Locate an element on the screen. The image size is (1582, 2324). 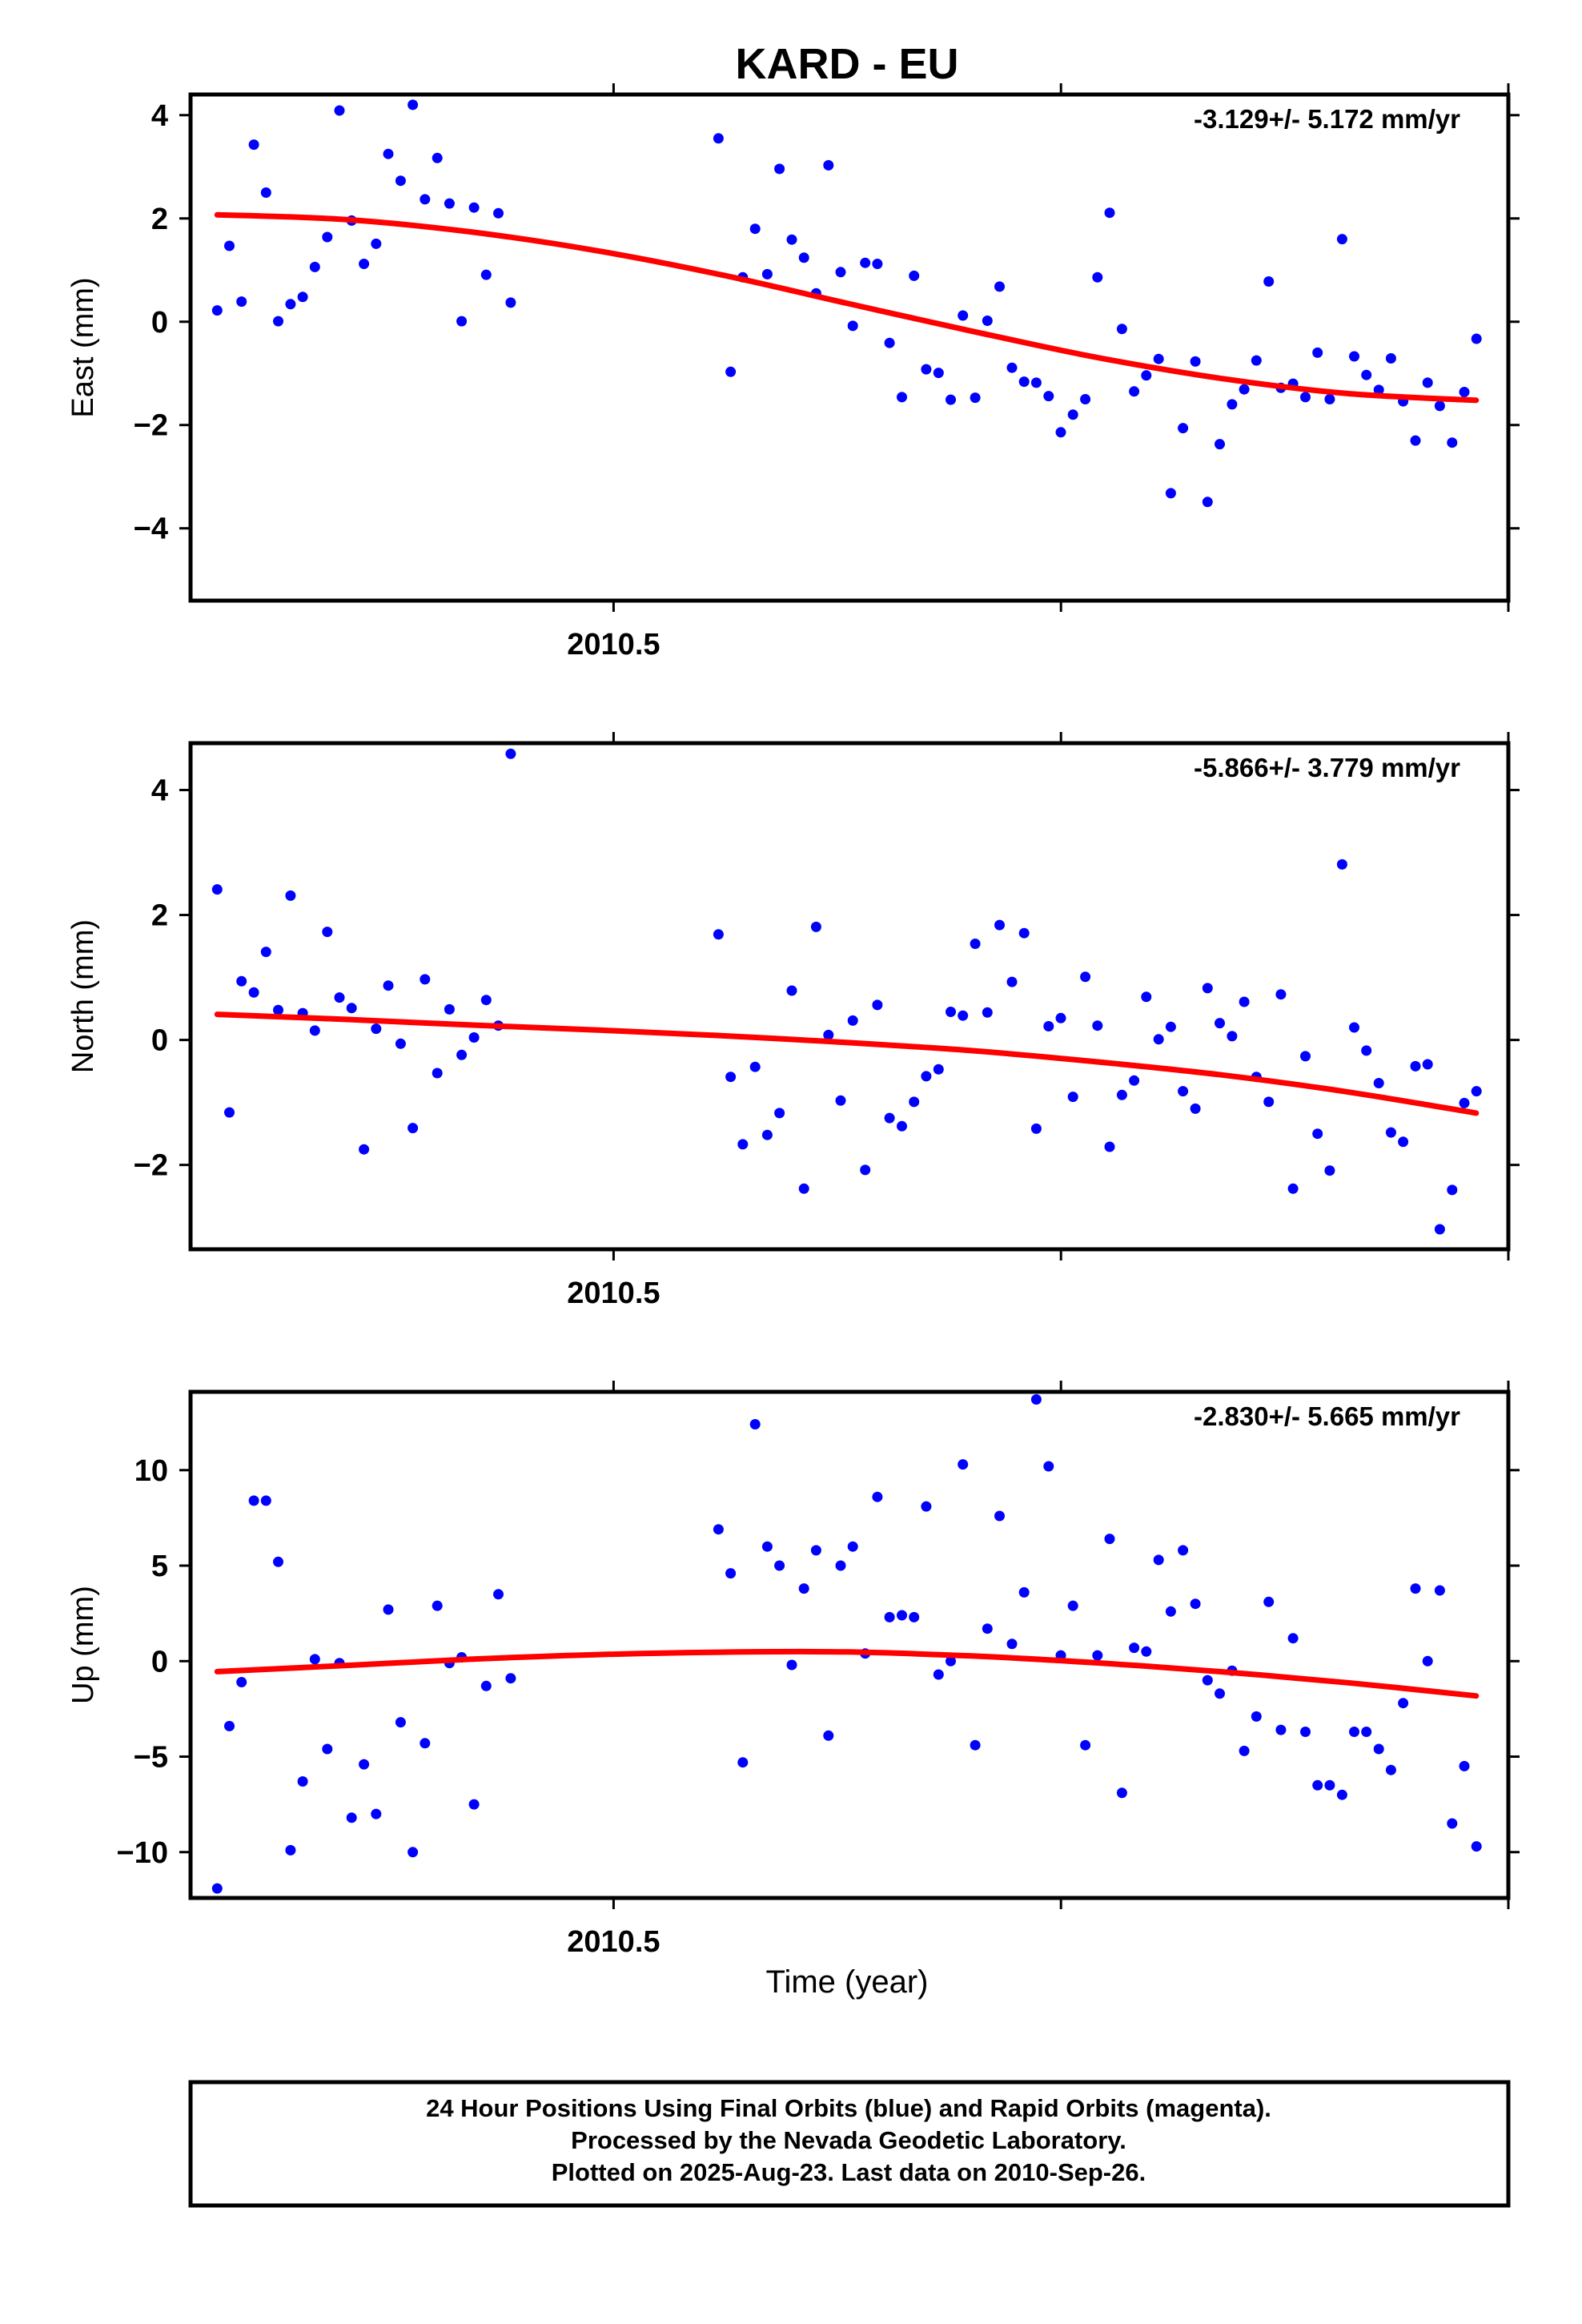
north-ytick-label: 2 is located at coordinates (159, 916).